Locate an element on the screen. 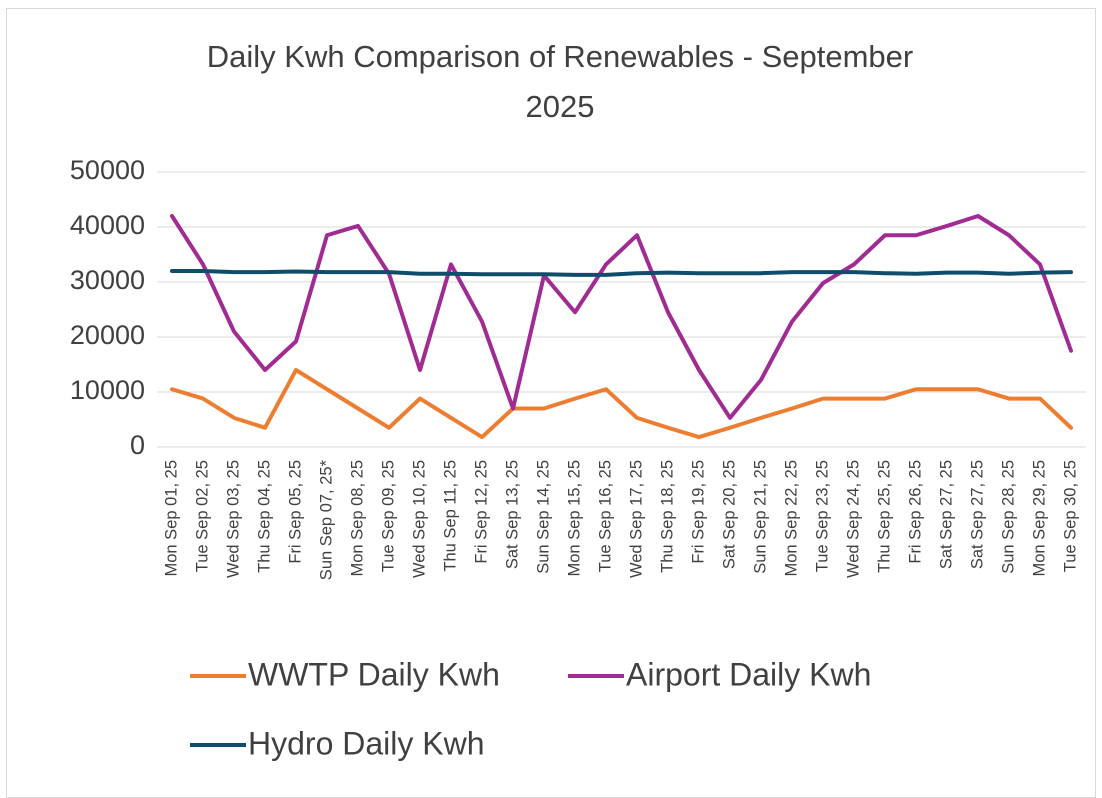 The image size is (1102, 798). y-tick-label: 40000 is located at coordinates (107, 225).